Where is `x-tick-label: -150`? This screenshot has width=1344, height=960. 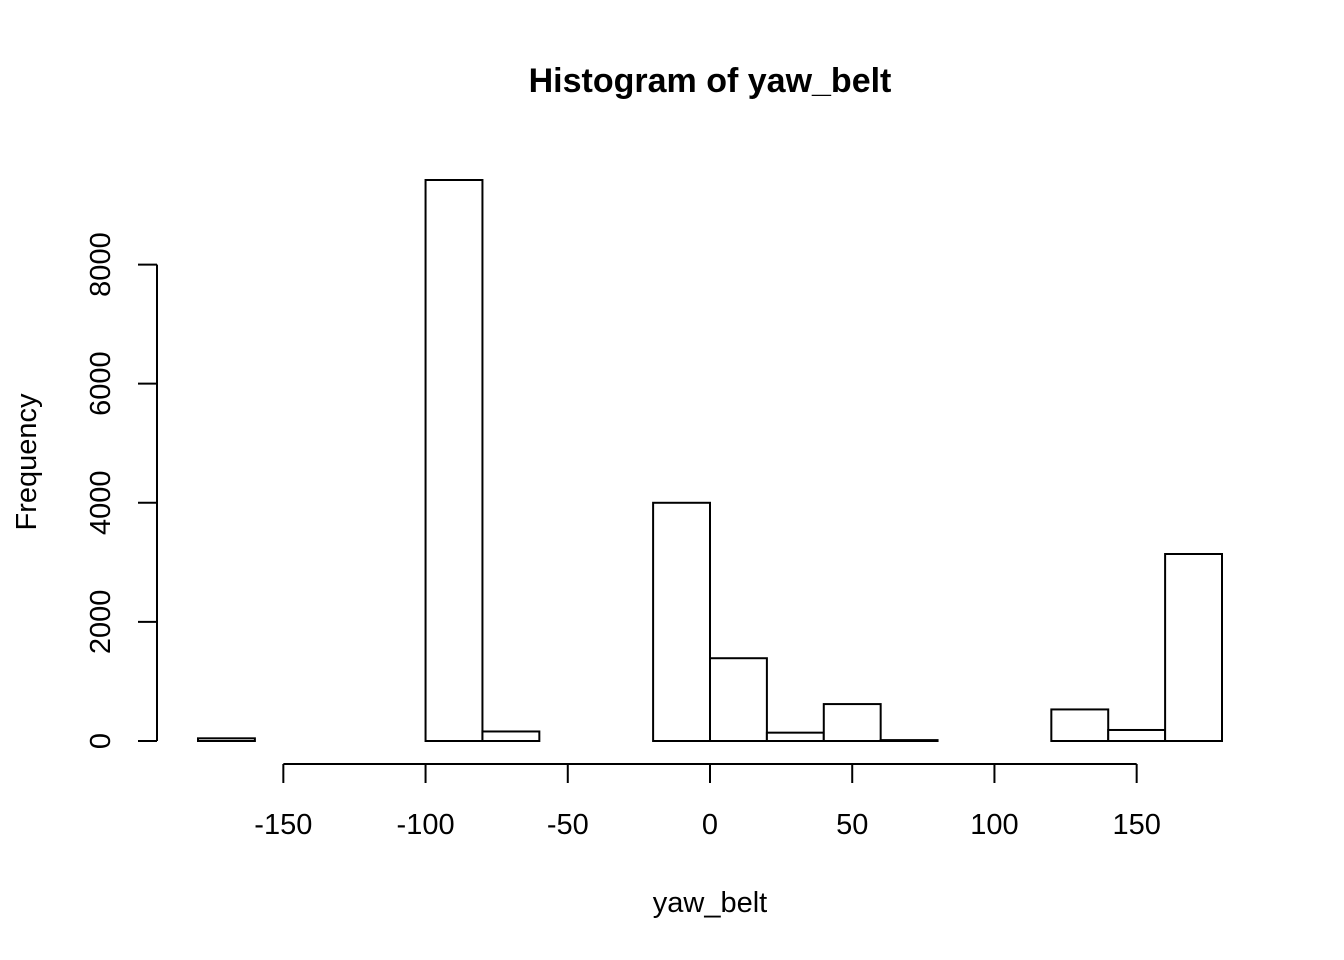 x-tick-label: -150 is located at coordinates (283, 825).